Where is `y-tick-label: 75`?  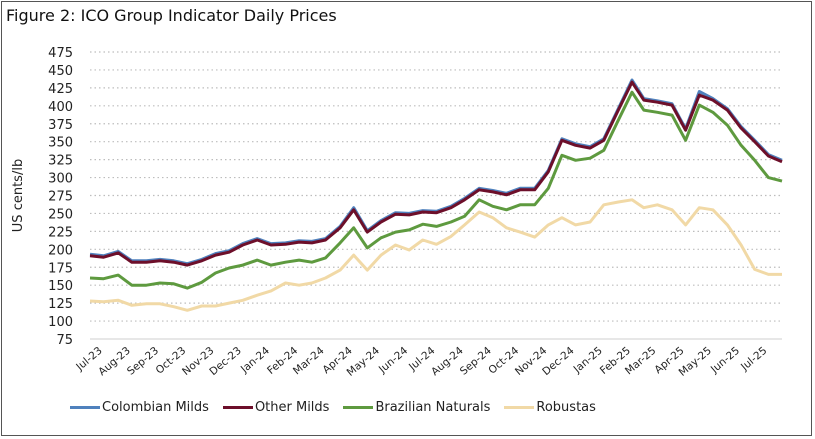
y-tick-label: 75 is located at coordinates (64, 340).